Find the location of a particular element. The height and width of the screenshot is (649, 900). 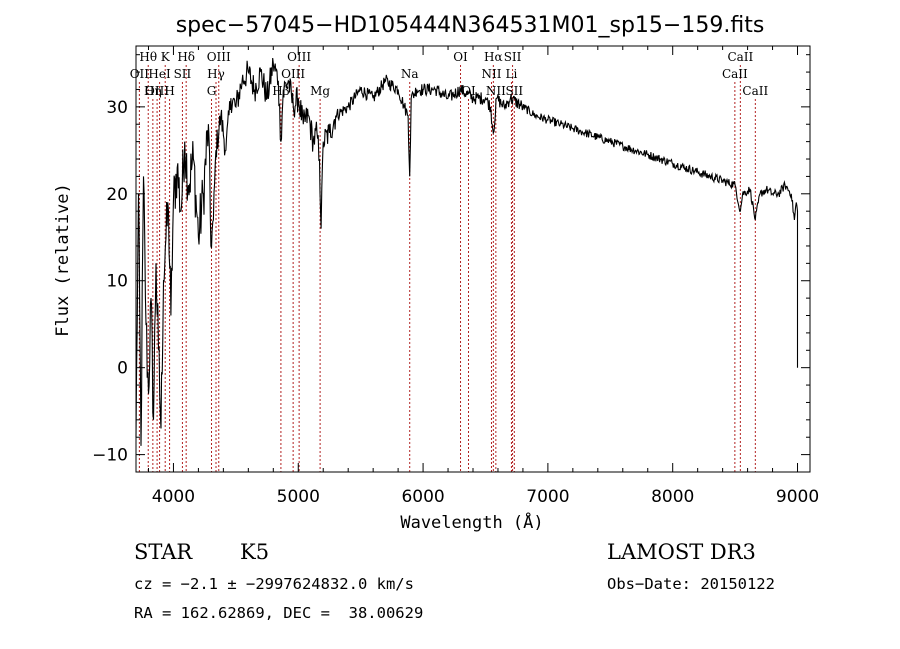

object-class: STAR is located at coordinates (163, 552).